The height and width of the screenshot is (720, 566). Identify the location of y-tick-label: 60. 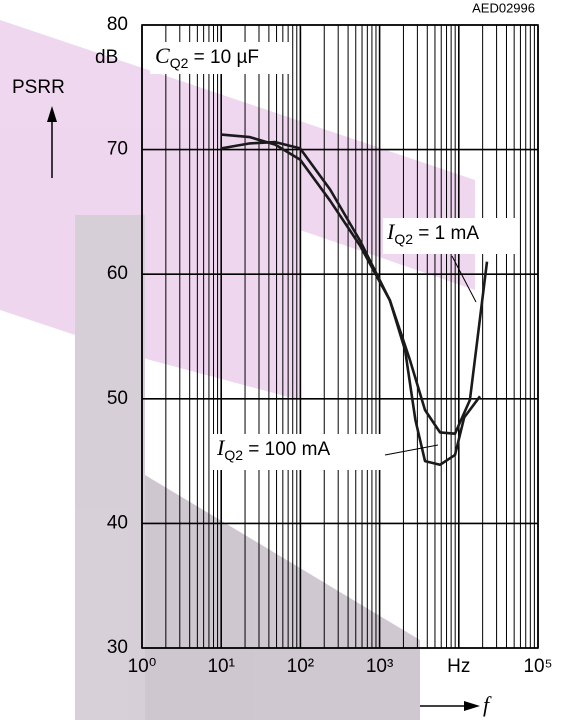
(117, 273).